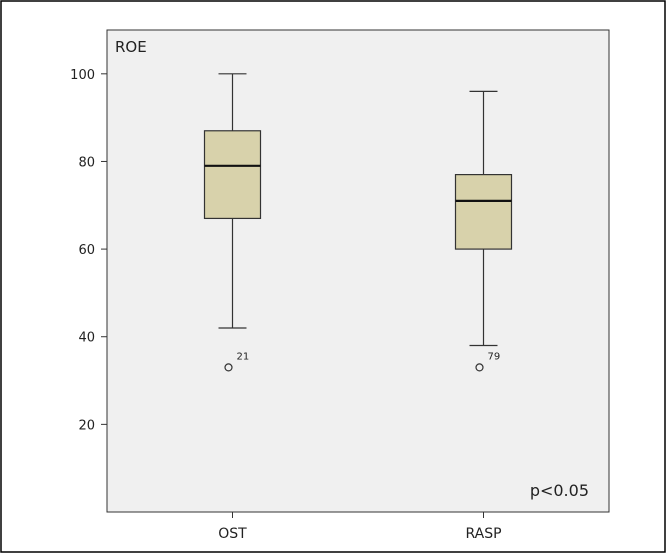 The width and height of the screenshot is (666, 558). I want to click on box-rasp: 79, so click(483, 231).